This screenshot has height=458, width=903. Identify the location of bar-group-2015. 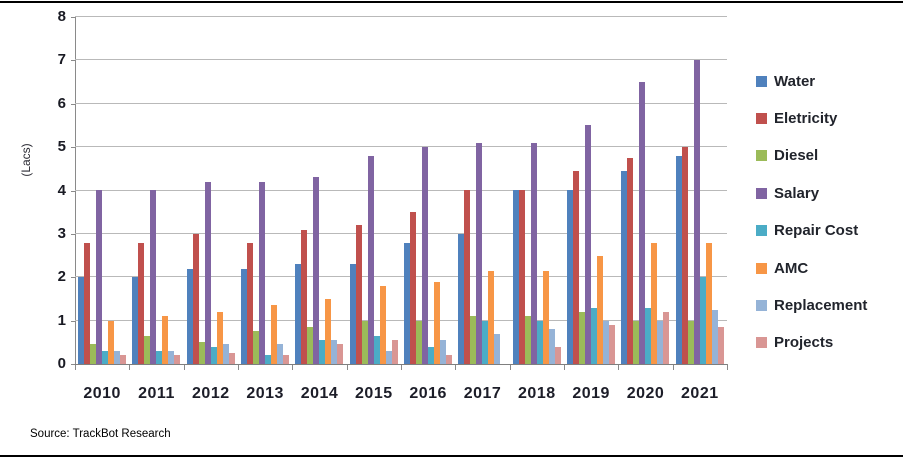
(374, 190).